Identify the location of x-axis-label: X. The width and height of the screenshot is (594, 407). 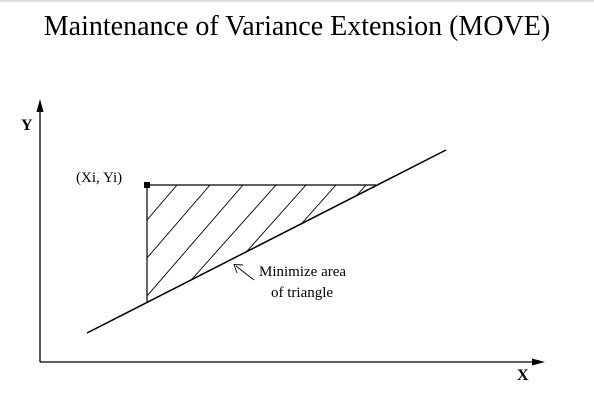
(523, 375).